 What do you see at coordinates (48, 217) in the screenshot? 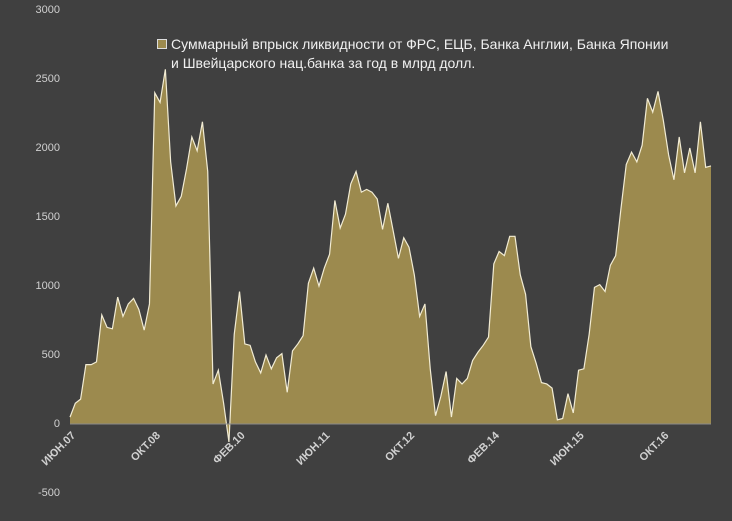
I see `y-tick-label: 1500` at bounding box center [48, 217].